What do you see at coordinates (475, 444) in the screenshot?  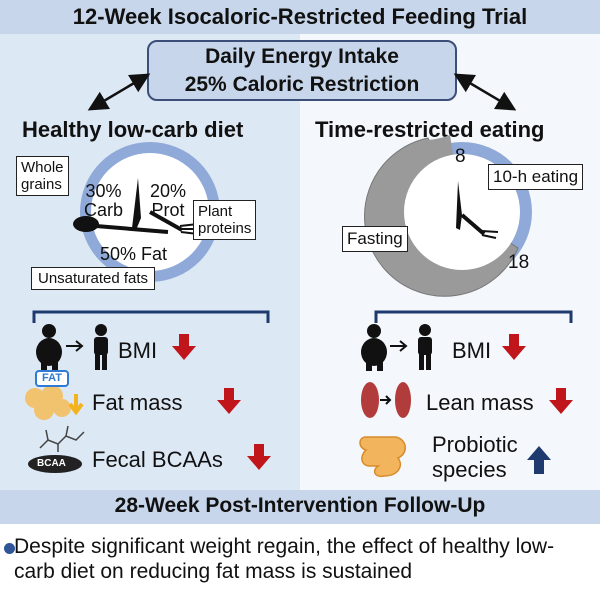 I see `probiotic-line1: Probiotic` at bounding box center [475, 444].